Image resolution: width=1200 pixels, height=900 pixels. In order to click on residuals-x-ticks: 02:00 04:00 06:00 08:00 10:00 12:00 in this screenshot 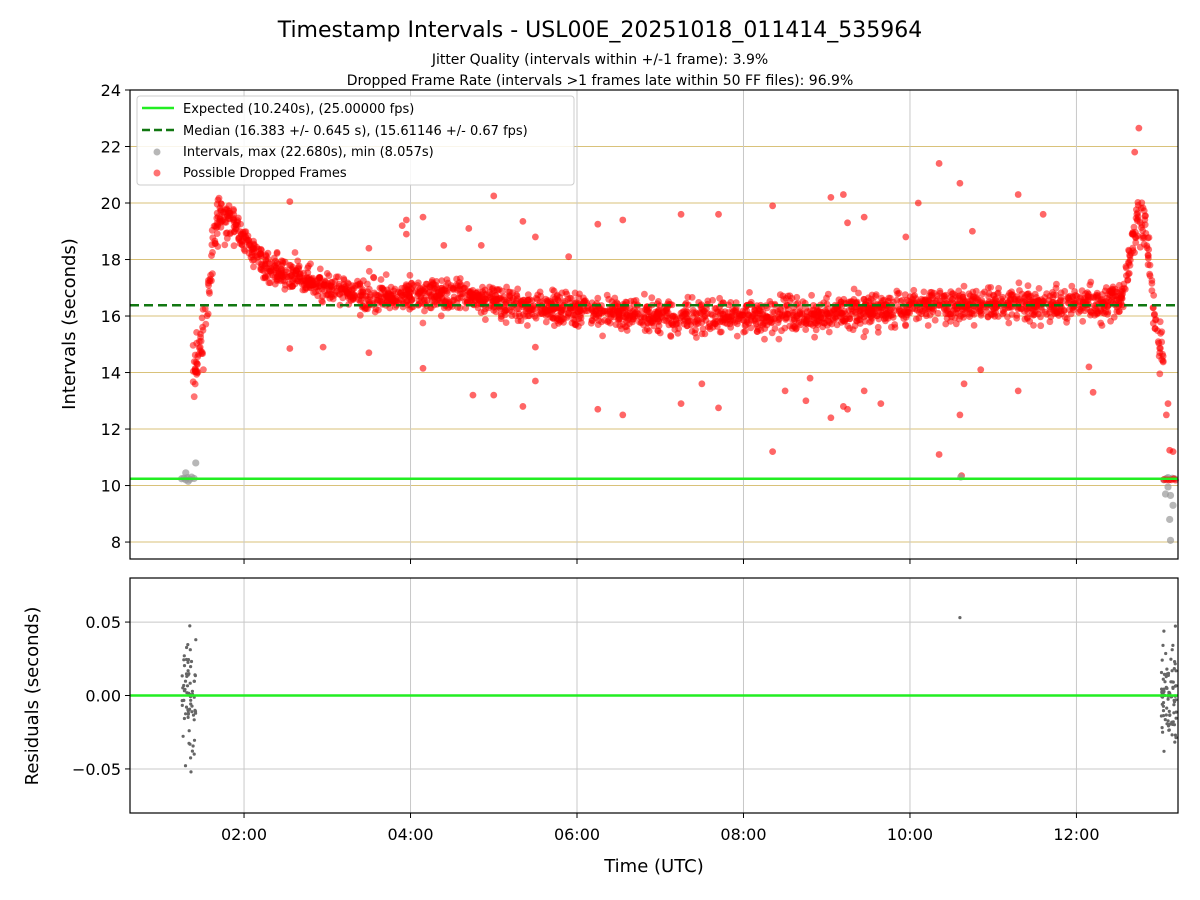, I will do `click(660, 828)`.